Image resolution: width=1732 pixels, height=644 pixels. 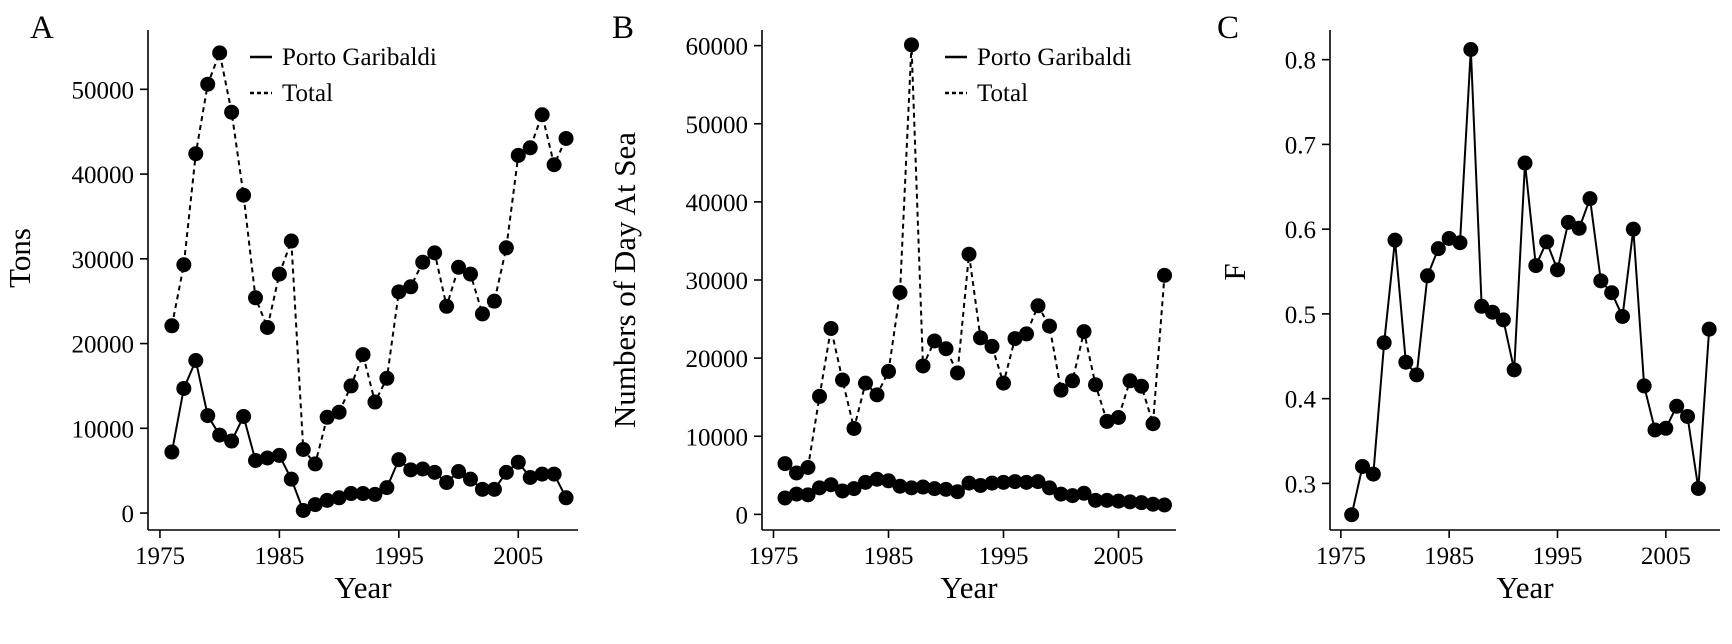 What do you see at coordinates (1300, 61) in the screenshot?
I see `y-tick-label: 0.8` at bounding box center [1300, 61].